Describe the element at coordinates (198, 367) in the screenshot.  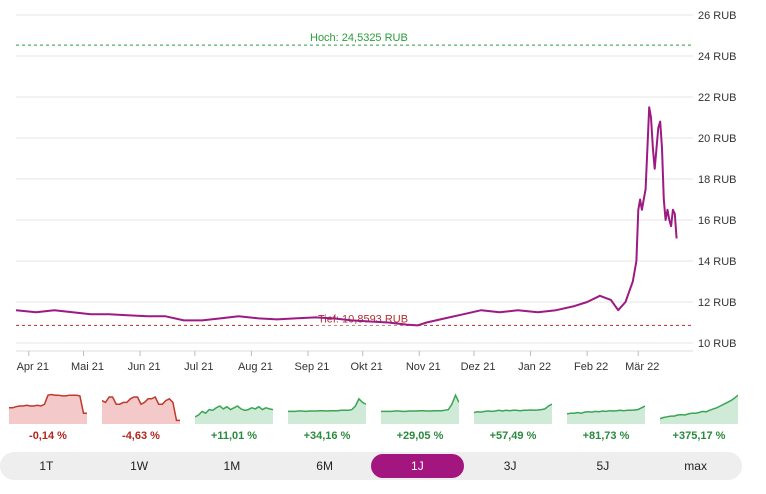
I see `x-tick-label: Jul 21` at that location.